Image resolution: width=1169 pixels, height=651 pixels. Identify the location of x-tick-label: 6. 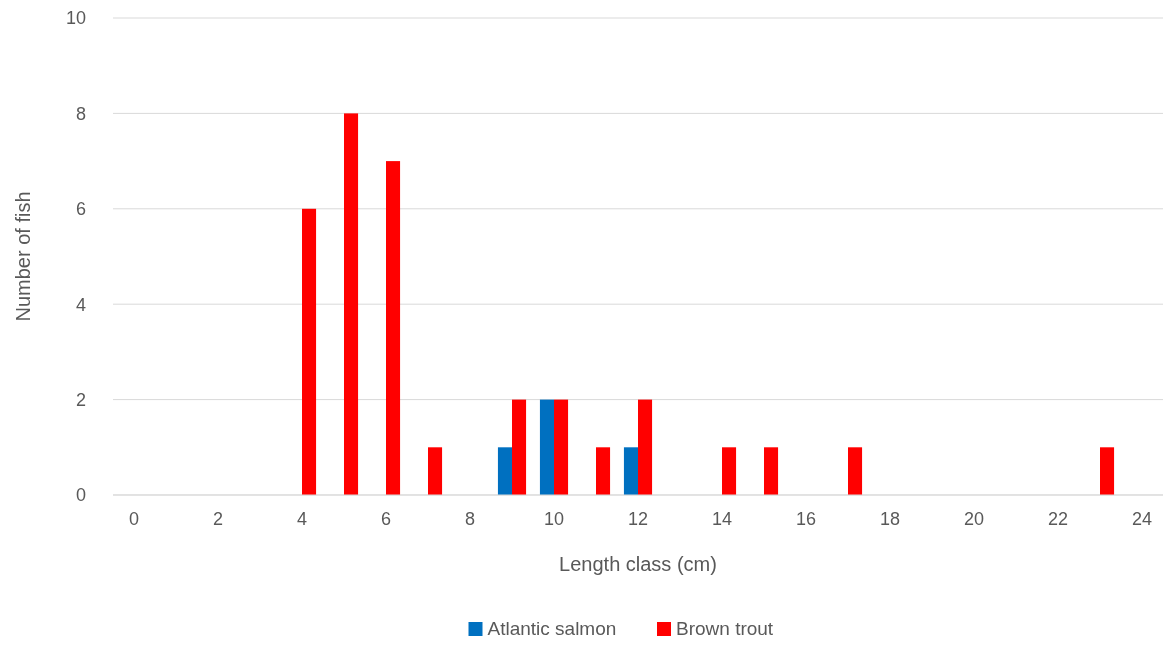
(386, 519).